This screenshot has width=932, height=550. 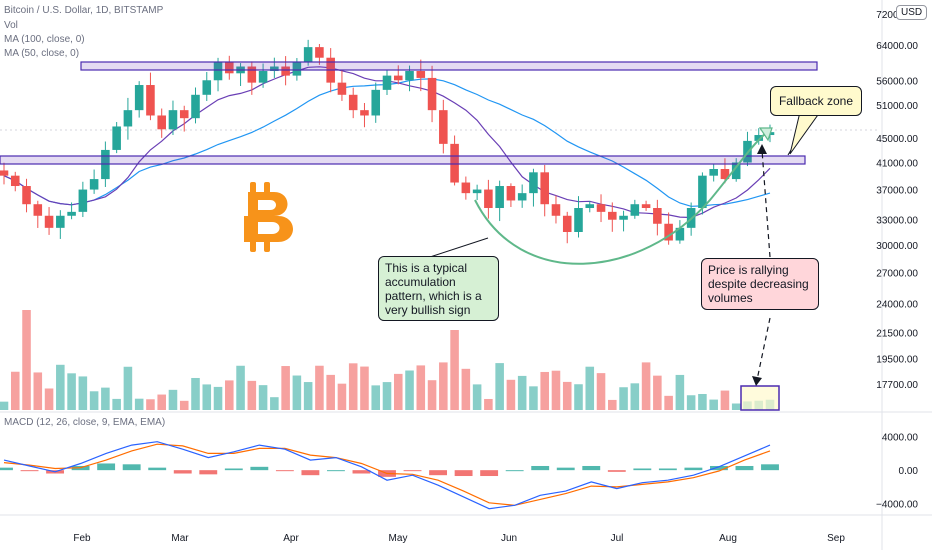 What do you see at coordinates (816, 101) in the screenshot?
I see `fallback-zone-callout: Fallback zone` at bounding box center [816, 101].